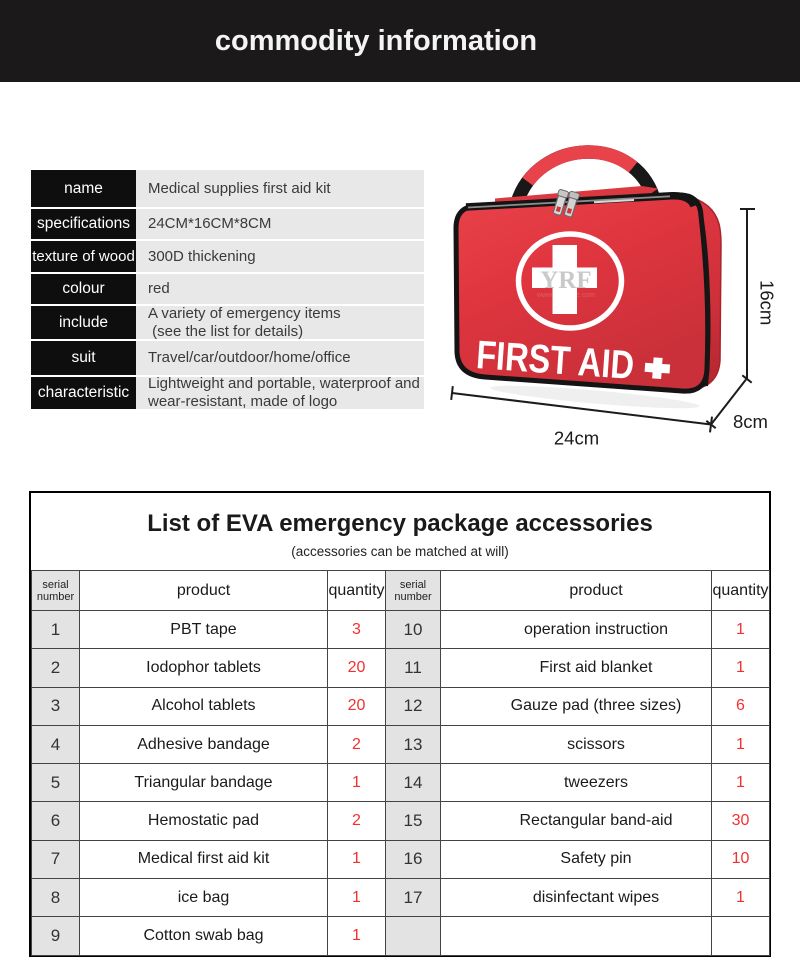  What do you see at coordinates (565, 280) in the screenshot?
I see `svg-text: YRF` at bounding box center [565, 280].